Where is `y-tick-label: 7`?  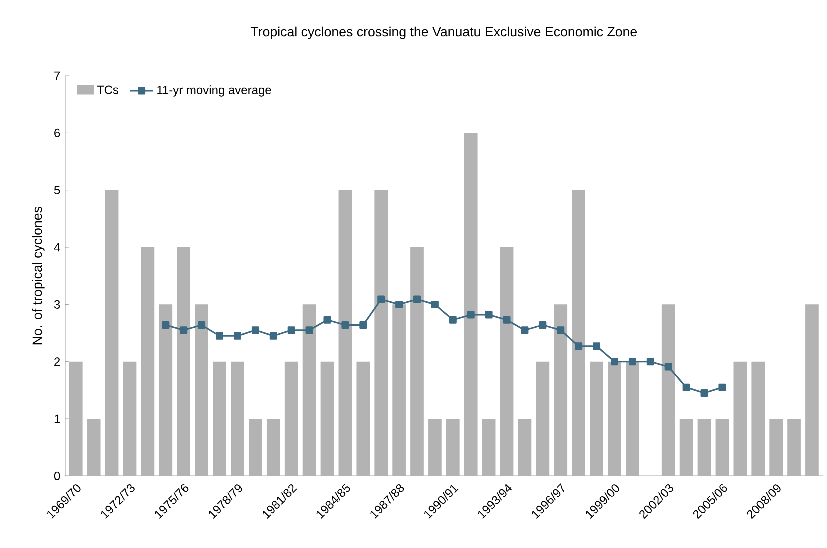 y-tick-label: 7 is located at coordinates (57, 76).